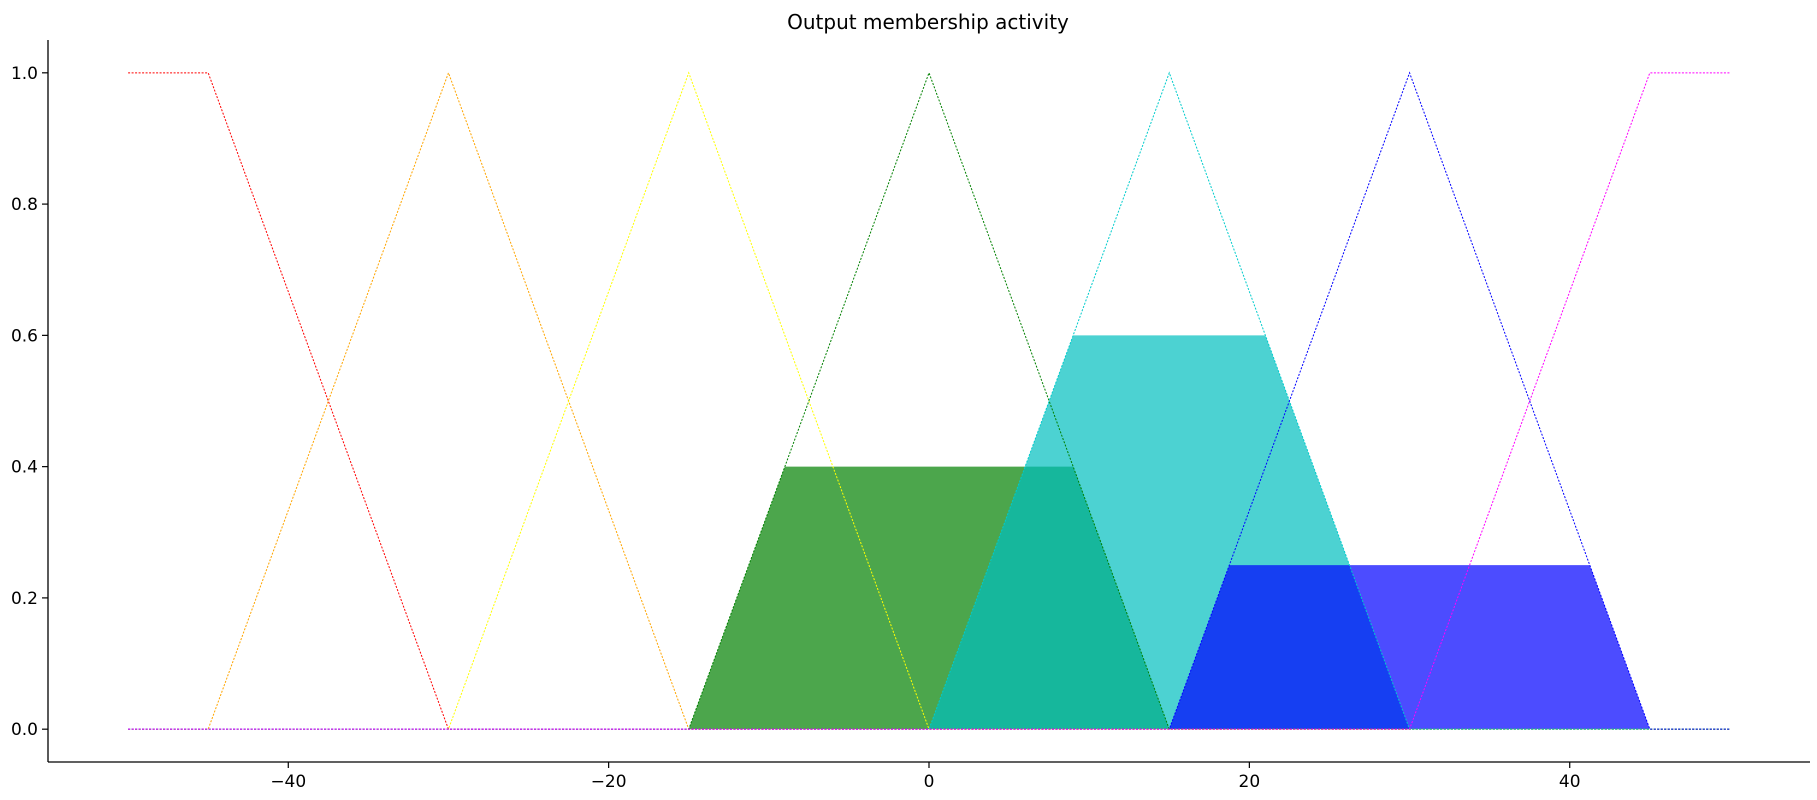 Image resolution: width=1817 pixels, height=800 pixels. I want to click on x-tick-label: −40, so click(288, 782).